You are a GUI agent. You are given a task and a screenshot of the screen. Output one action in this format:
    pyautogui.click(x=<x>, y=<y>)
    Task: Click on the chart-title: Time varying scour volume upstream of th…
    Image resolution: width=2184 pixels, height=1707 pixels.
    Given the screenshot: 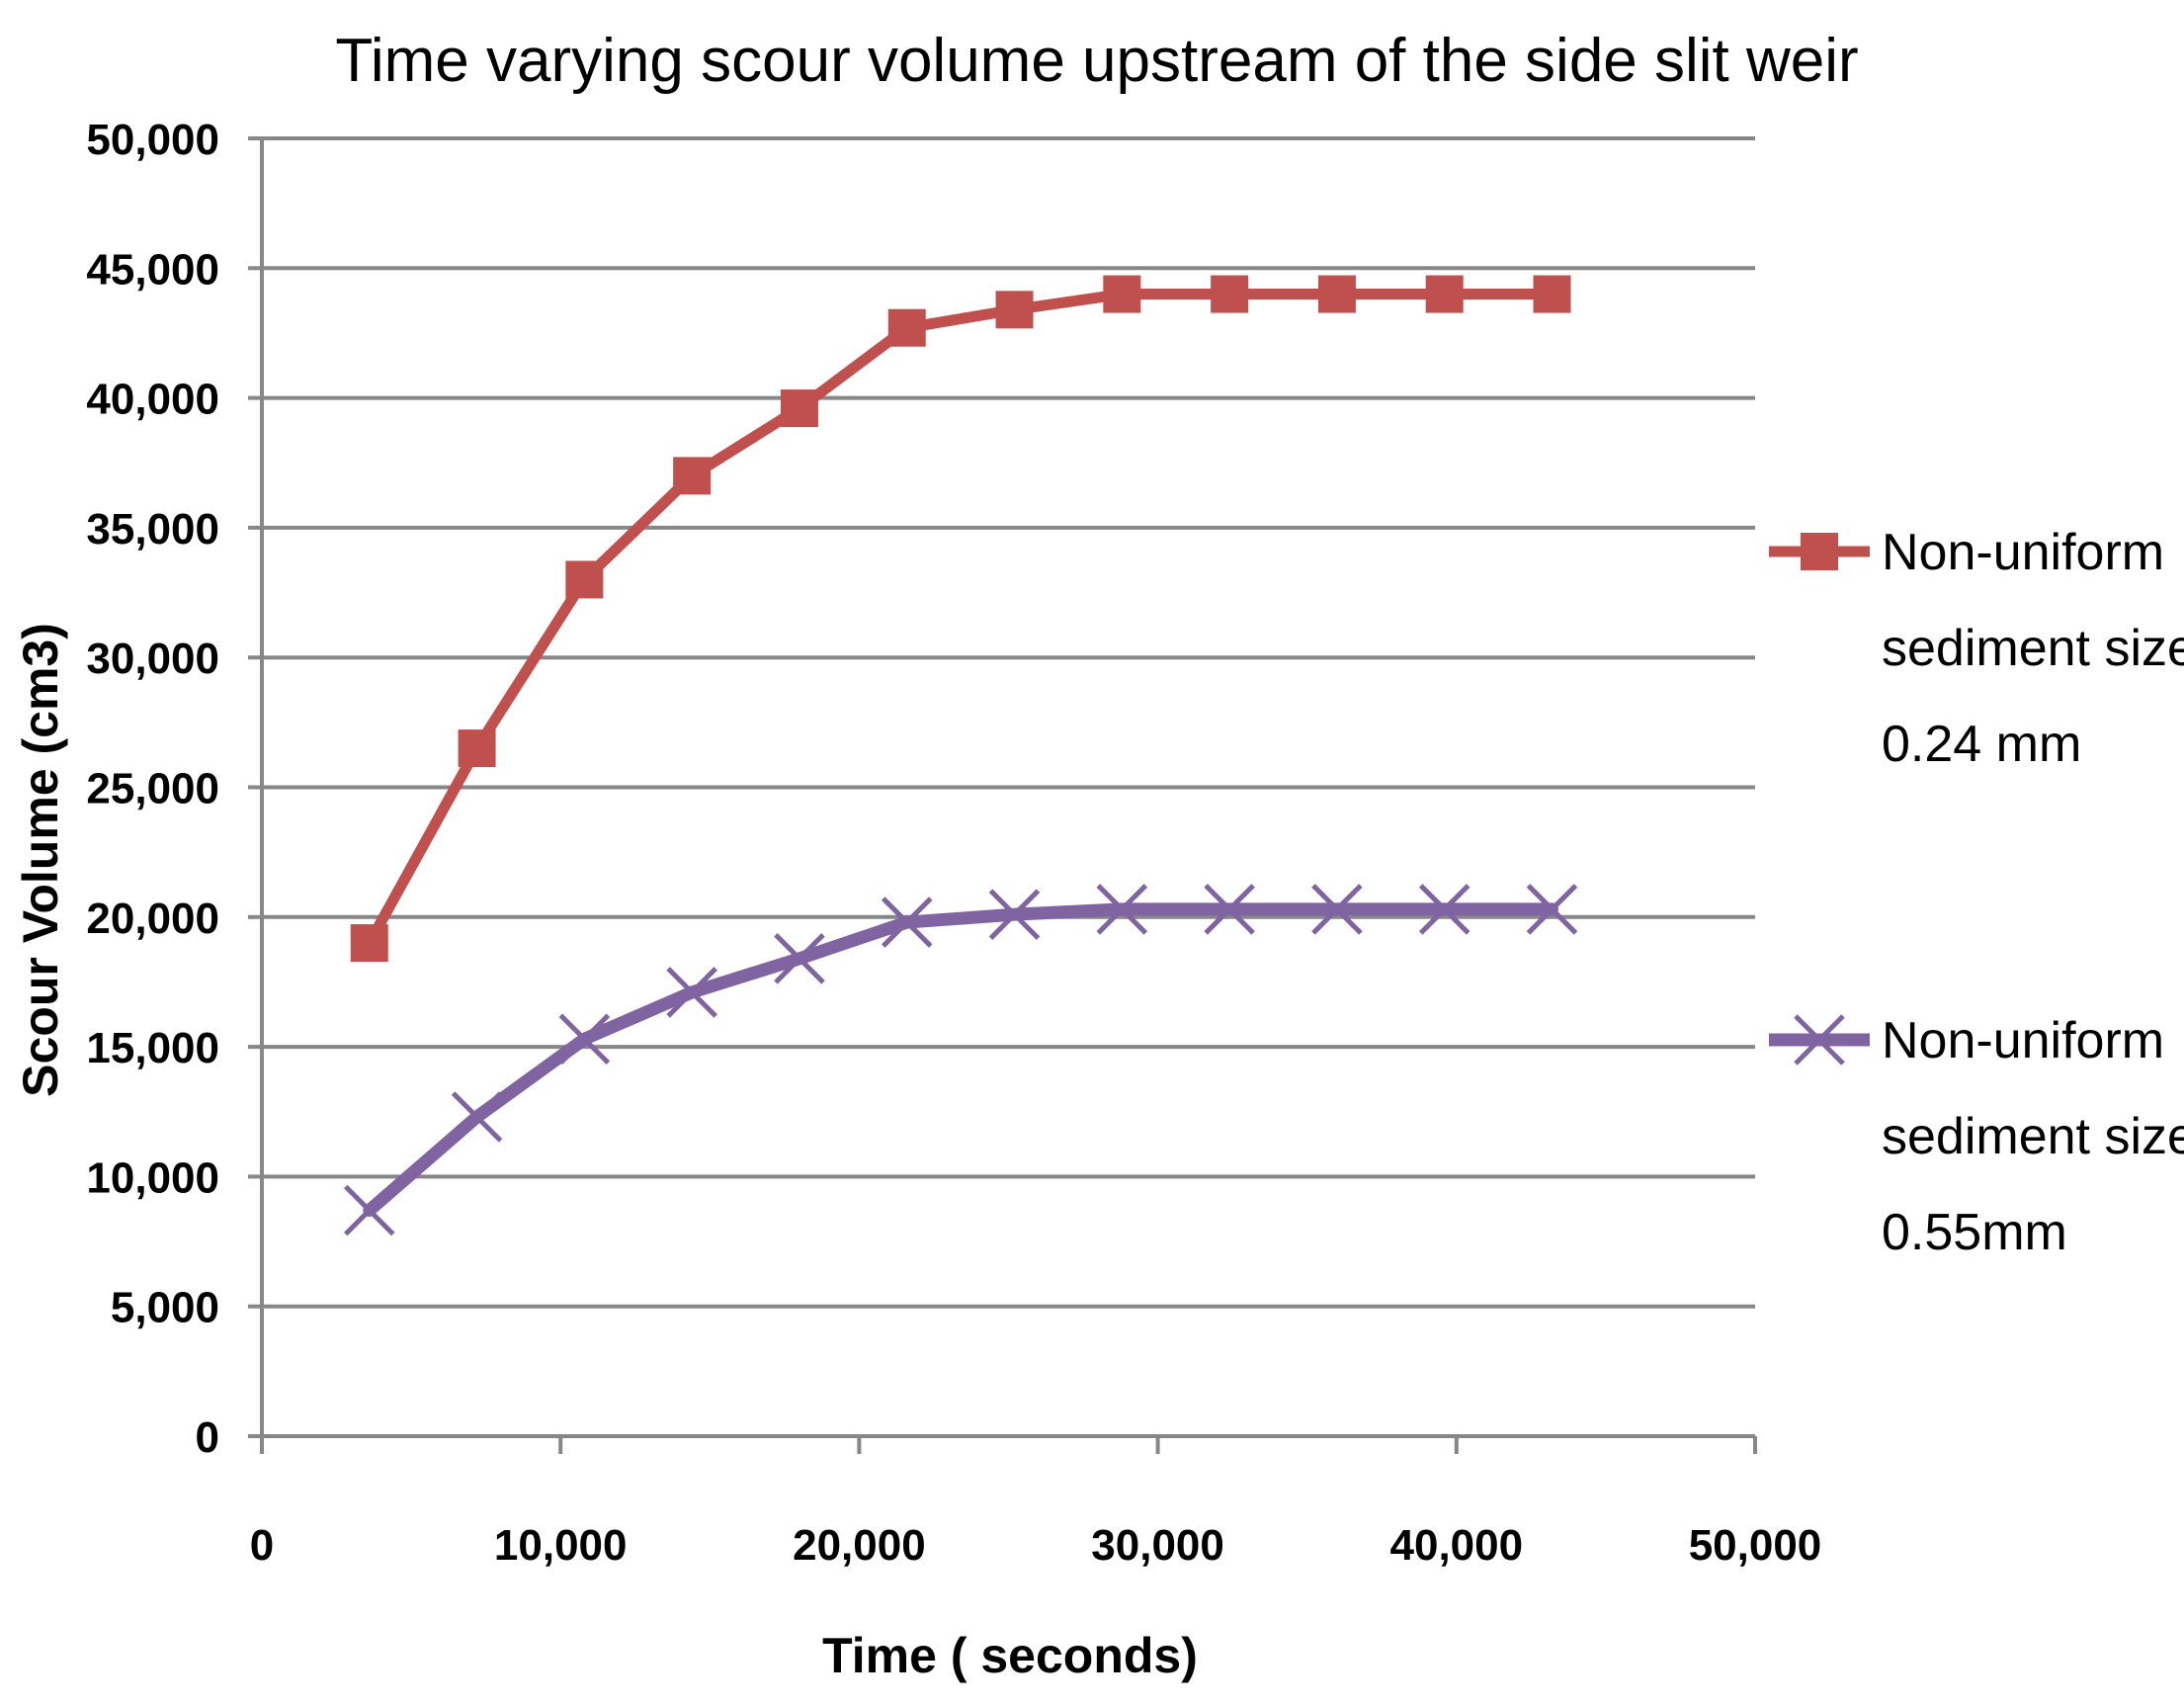 What is the action you would take?
    pyautogui.click(x=1096, y=61)
    